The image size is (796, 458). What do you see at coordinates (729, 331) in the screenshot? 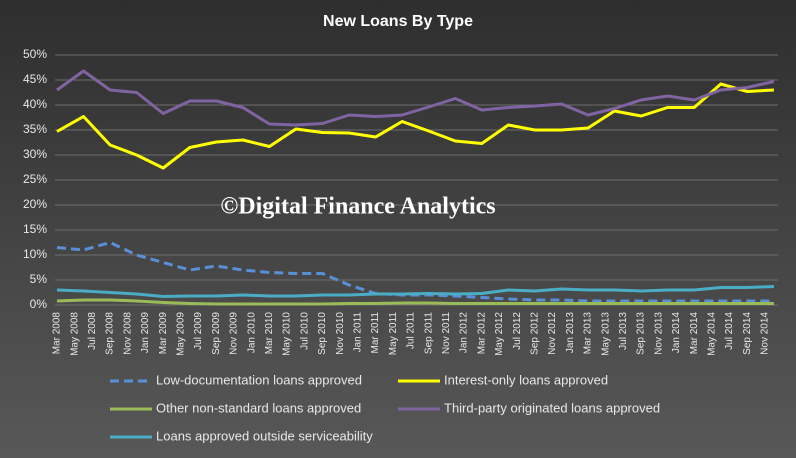
I see `x-tick-label: Jul 2014` at bounding box center [729, 331].